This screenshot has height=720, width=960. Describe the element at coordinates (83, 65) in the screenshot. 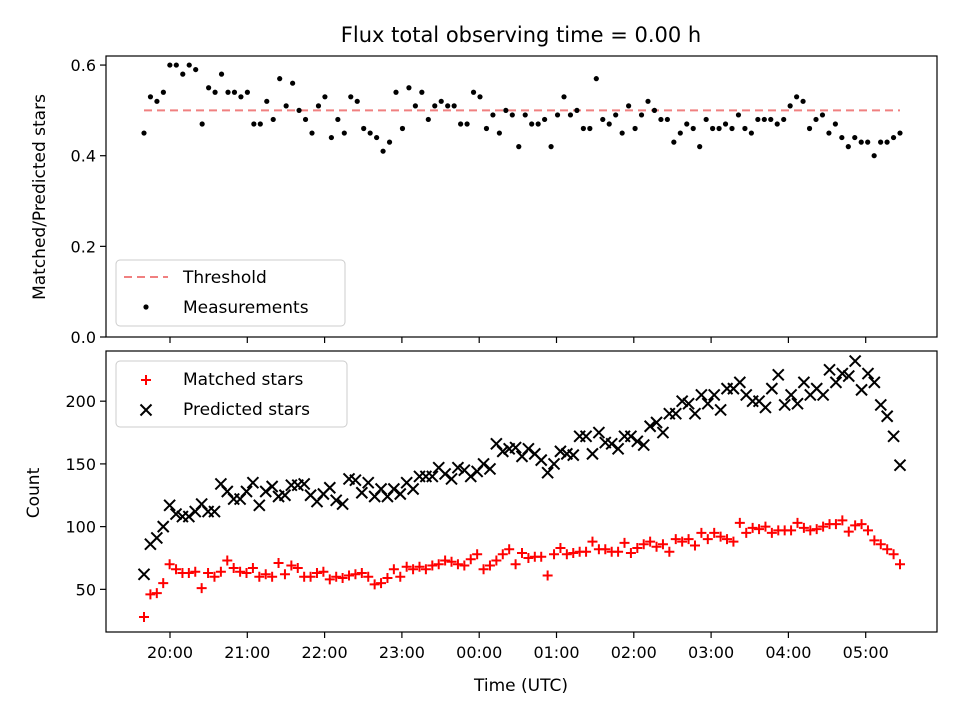

I see `y-tick-label: 0.6` at that location.